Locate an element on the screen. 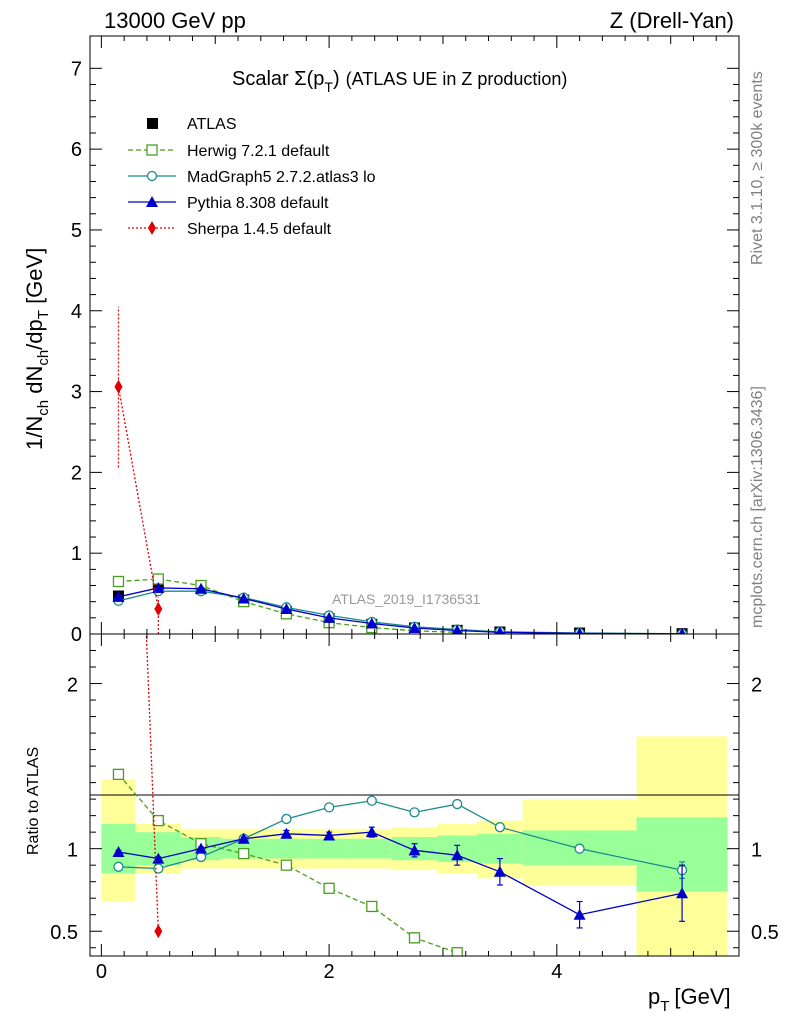  ratio-line-pythia is located at coordinates (400, 873).